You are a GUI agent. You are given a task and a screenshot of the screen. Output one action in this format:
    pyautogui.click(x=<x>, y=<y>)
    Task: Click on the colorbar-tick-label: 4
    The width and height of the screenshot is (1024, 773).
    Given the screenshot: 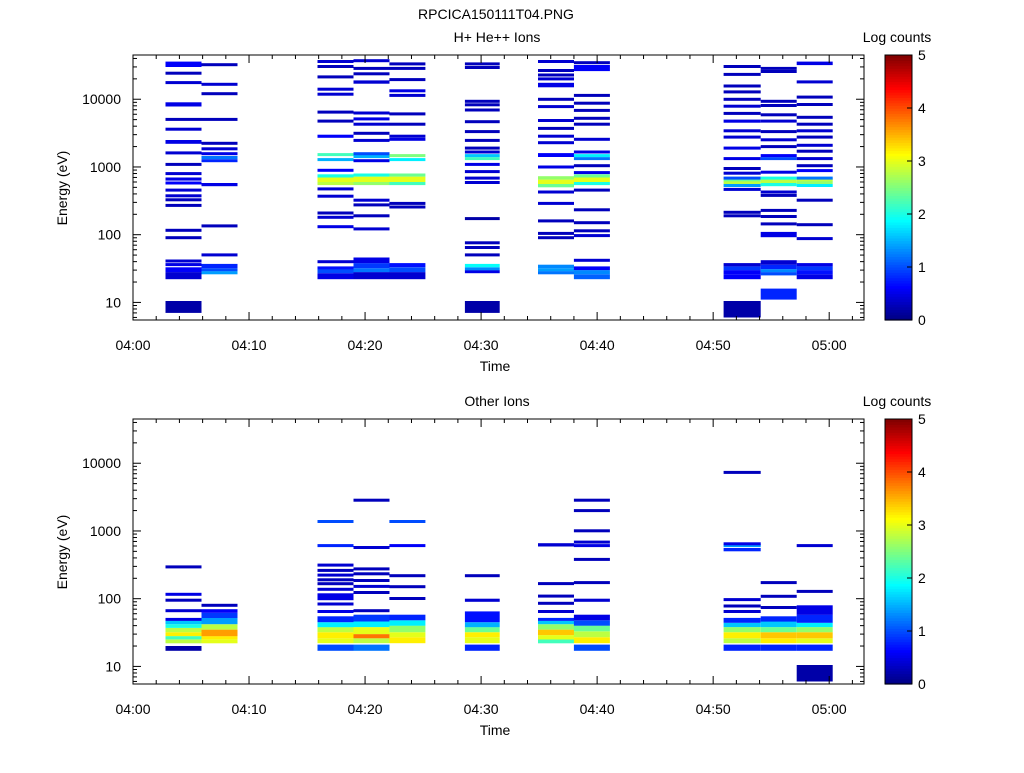 What is the action you would take?
    pyautogui.click(x=922, y=108)
    